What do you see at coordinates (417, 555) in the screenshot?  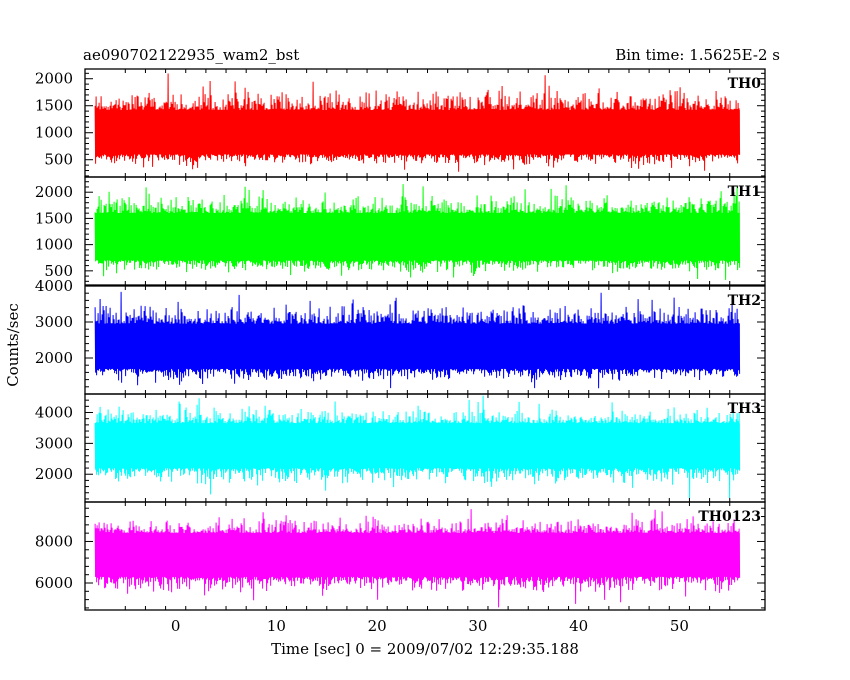 I see `trace-core-th0123` at bounding box center [417, 555].